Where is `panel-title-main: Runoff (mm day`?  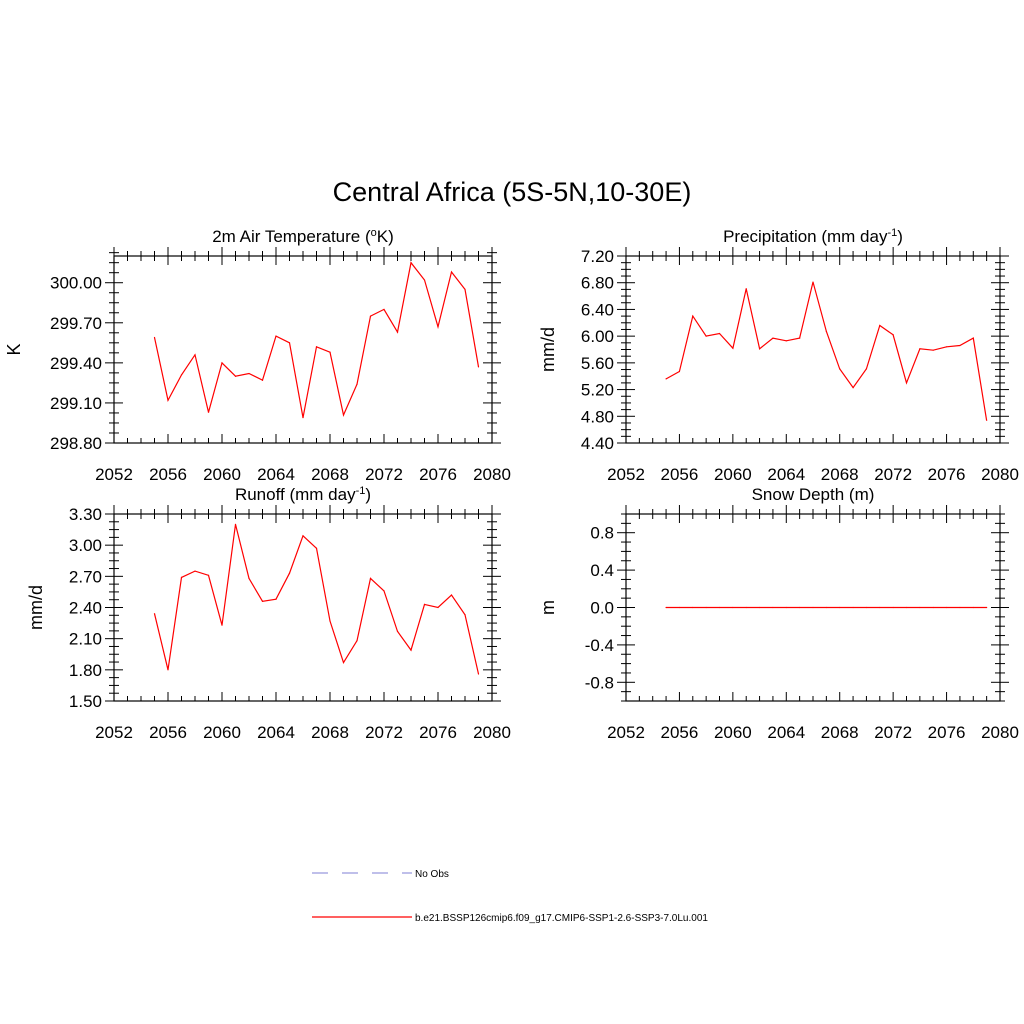 panel-title-main: Runoff (mm day is located at coordinates (295, 494).